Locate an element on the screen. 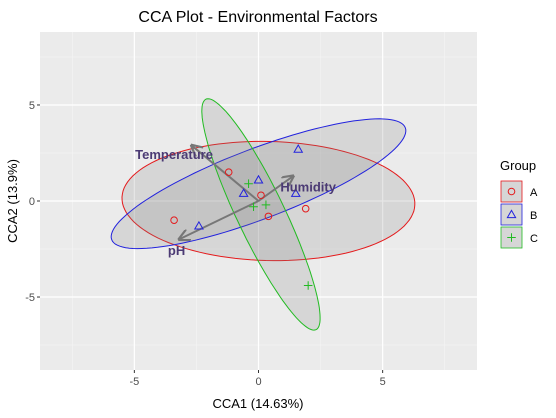 Image resolution: width=556 pixels, height=418 pixels. legend-label-a: A is located at coordinates (534, 193).